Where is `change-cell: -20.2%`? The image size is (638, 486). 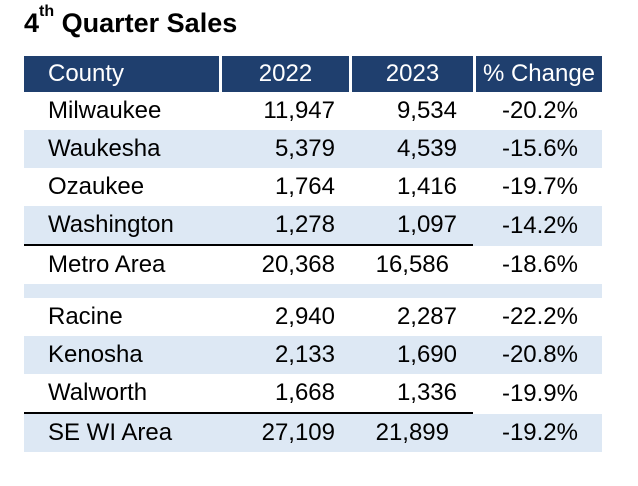
change-cell: -20.2% is located at coordinates (539, 110).